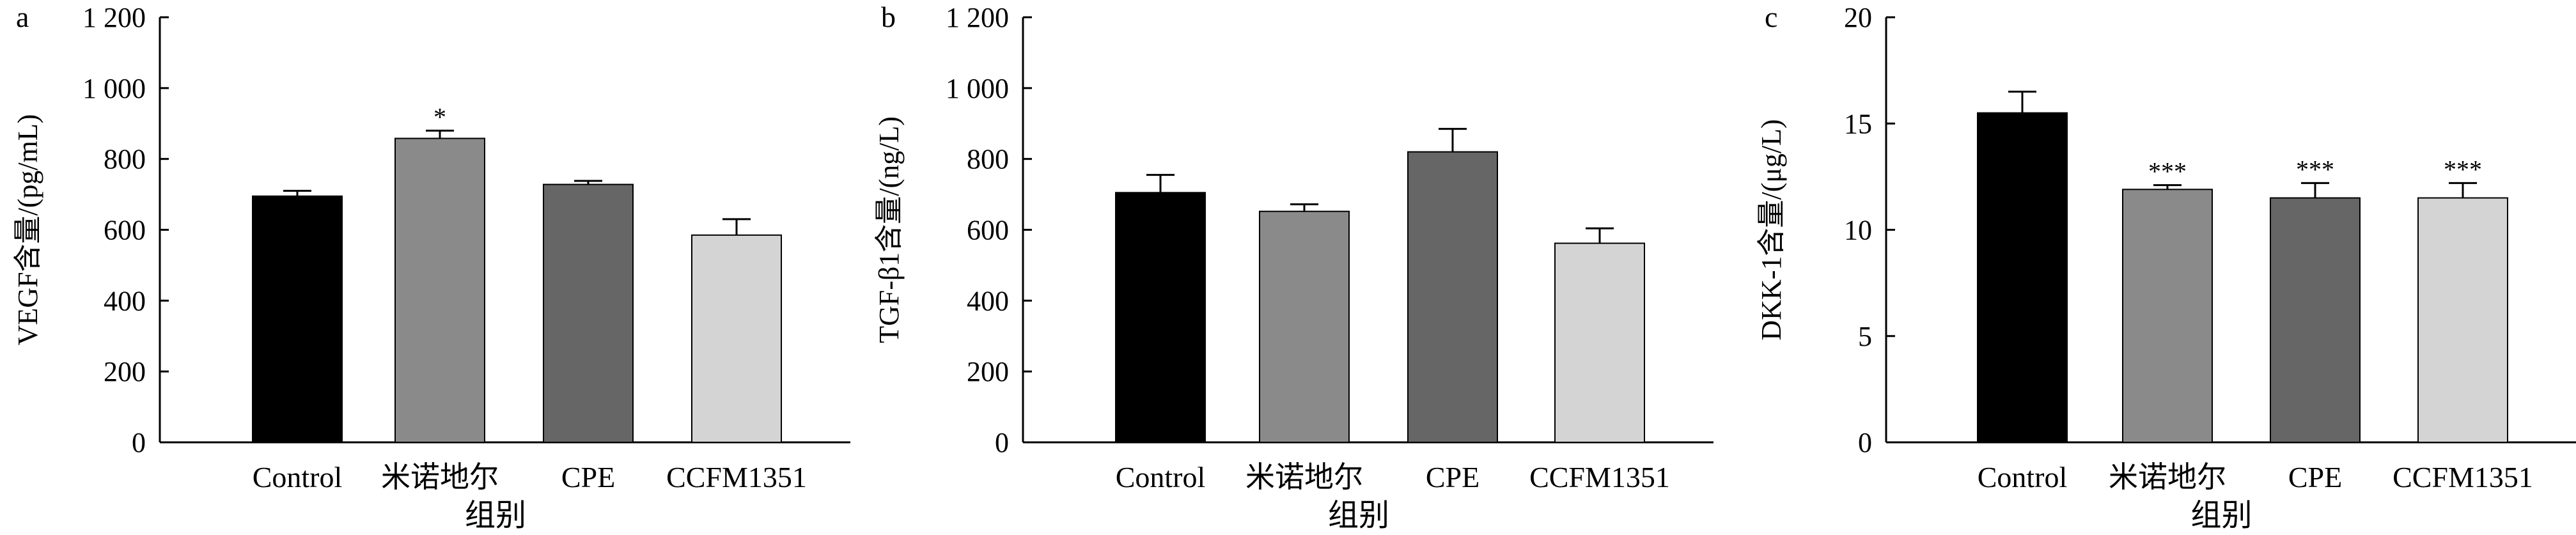 The image size is (2576, 535). What do you see at coordinates (888, 17) in the screenshot?
I see `panel-label: b` at bounding box center [888, 17].